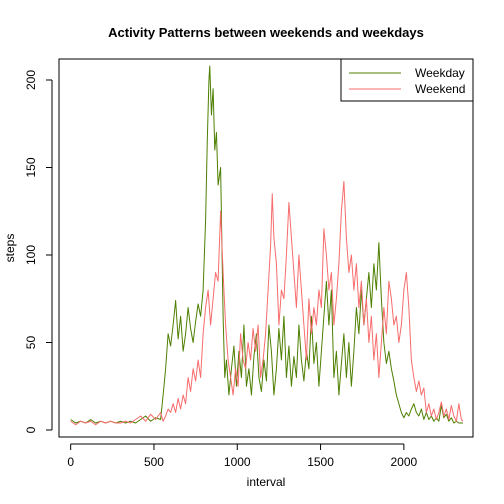 Image resolution: width=504 pixels, height=504 pixels. I want to click on x-axis: 0 500 1000 1500 2000, so click(242, 456).